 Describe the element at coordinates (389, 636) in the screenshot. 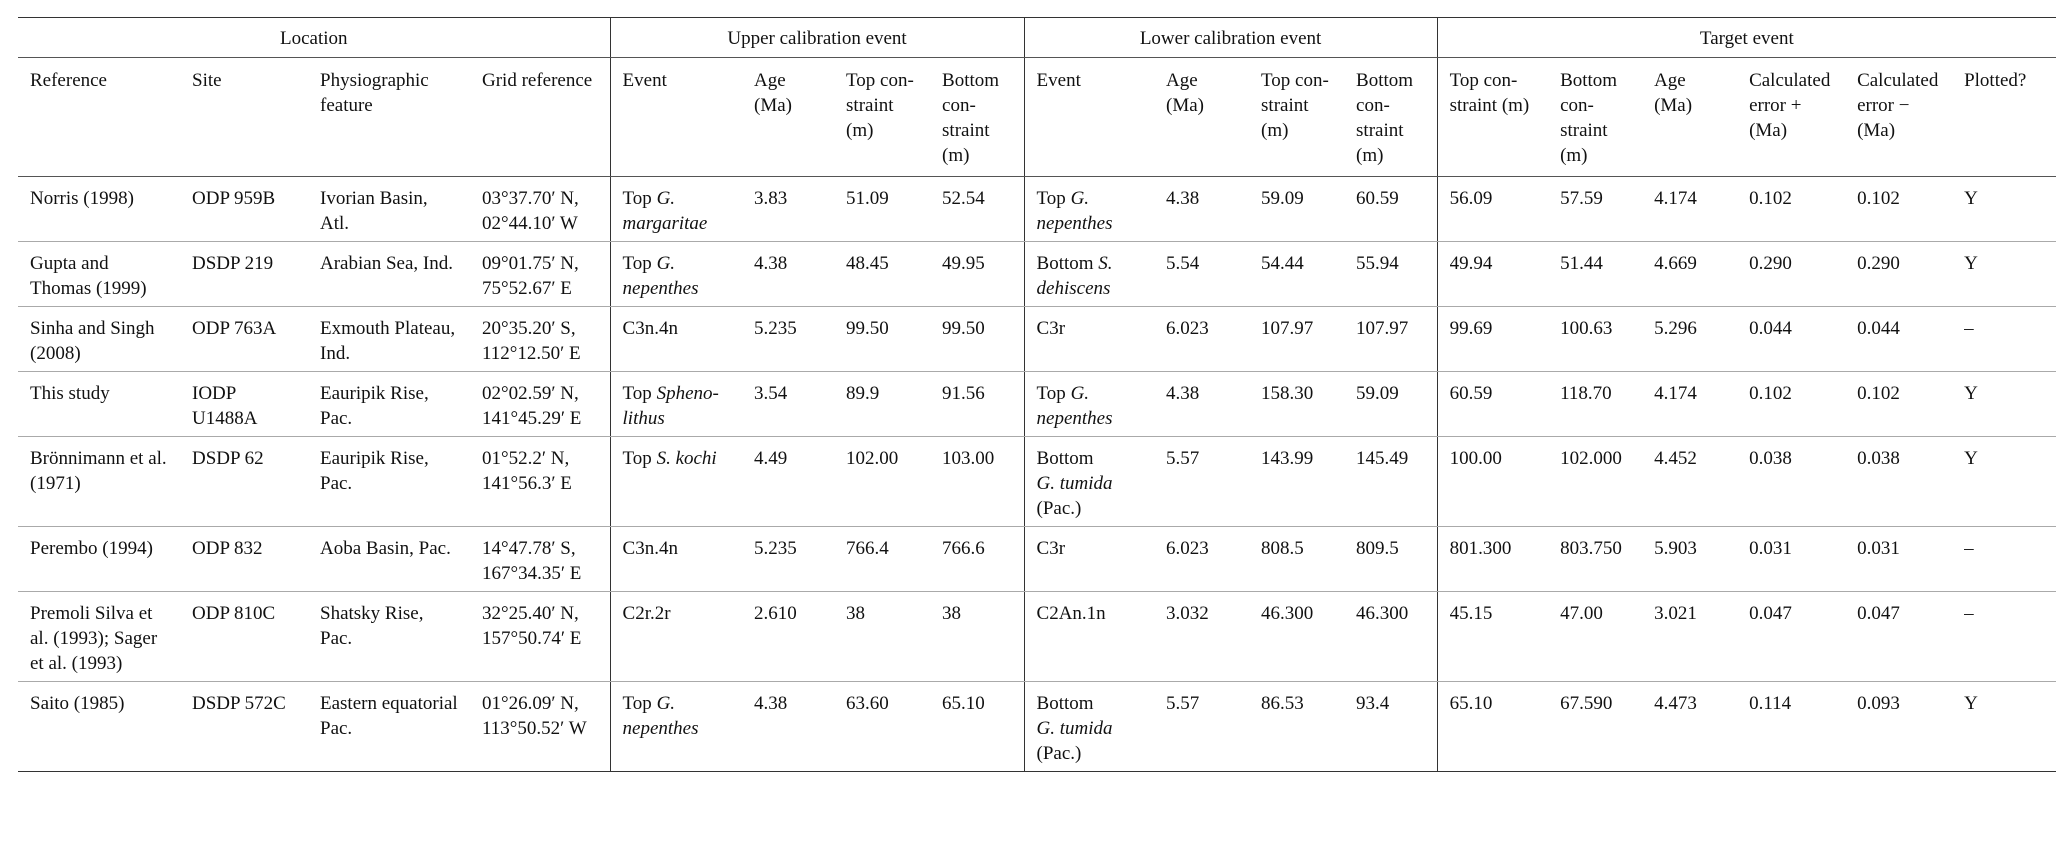

I see `table-cell: Shatsky Rise, Pac.` at that location.